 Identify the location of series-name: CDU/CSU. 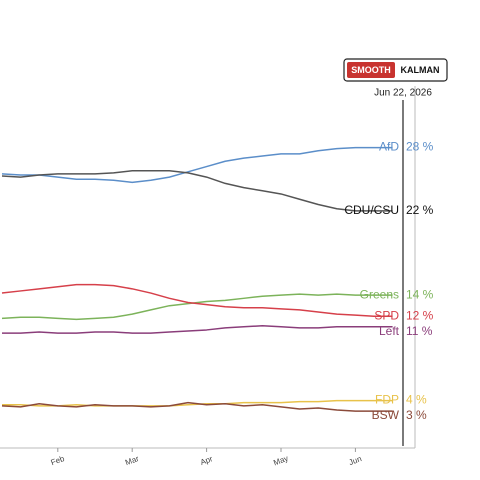
(371, 210).